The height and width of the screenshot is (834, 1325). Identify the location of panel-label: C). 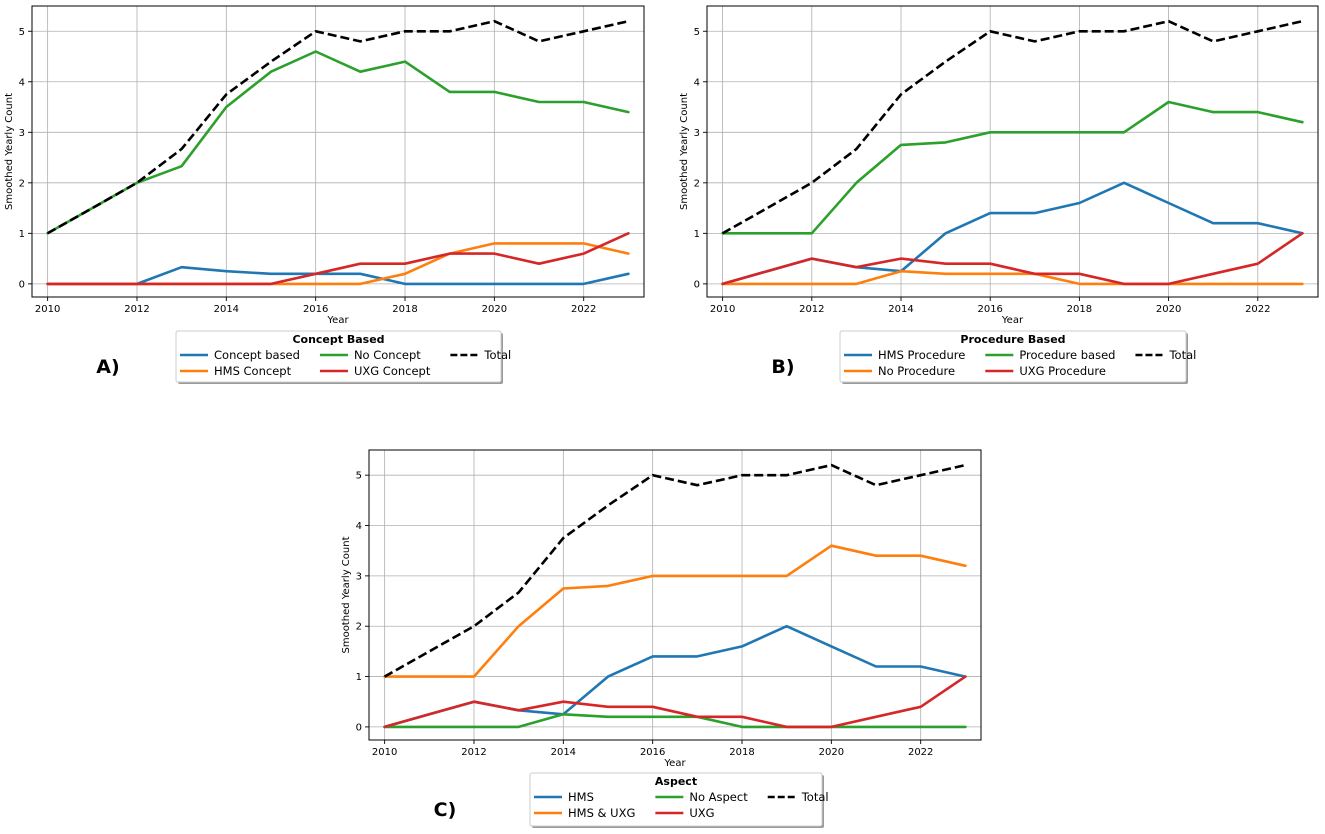
(445, 810).